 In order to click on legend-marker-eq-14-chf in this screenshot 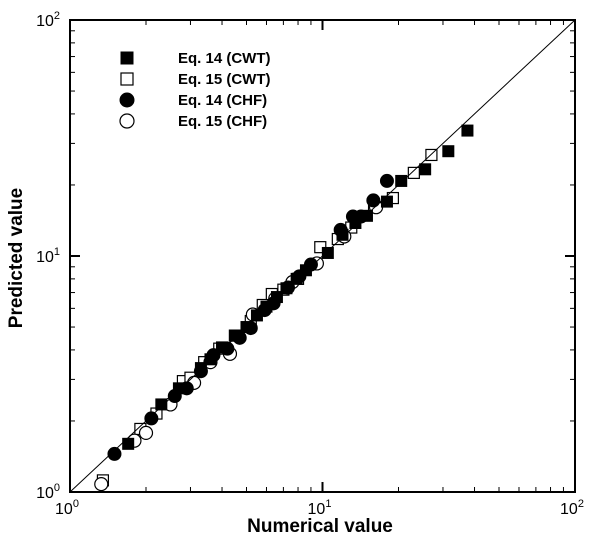, I will do `click(127, 100)`.